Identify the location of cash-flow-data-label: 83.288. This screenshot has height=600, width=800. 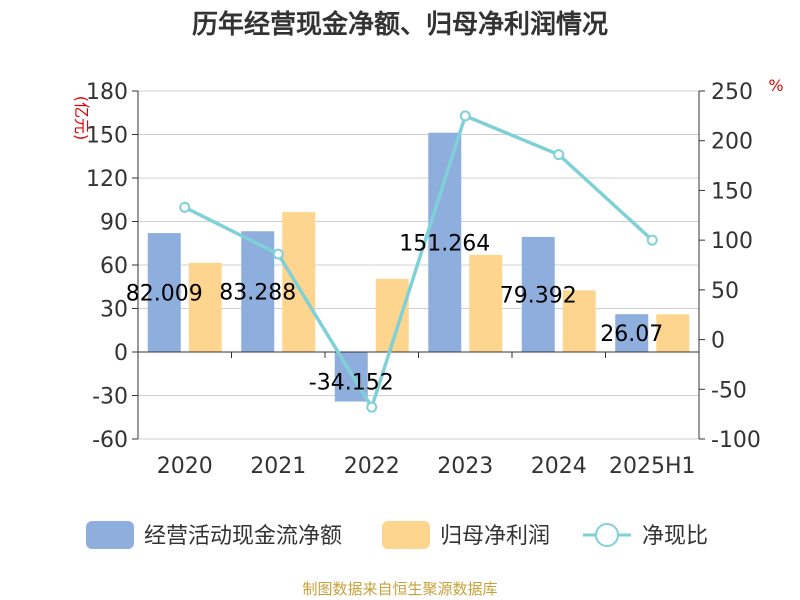
(257, 293).